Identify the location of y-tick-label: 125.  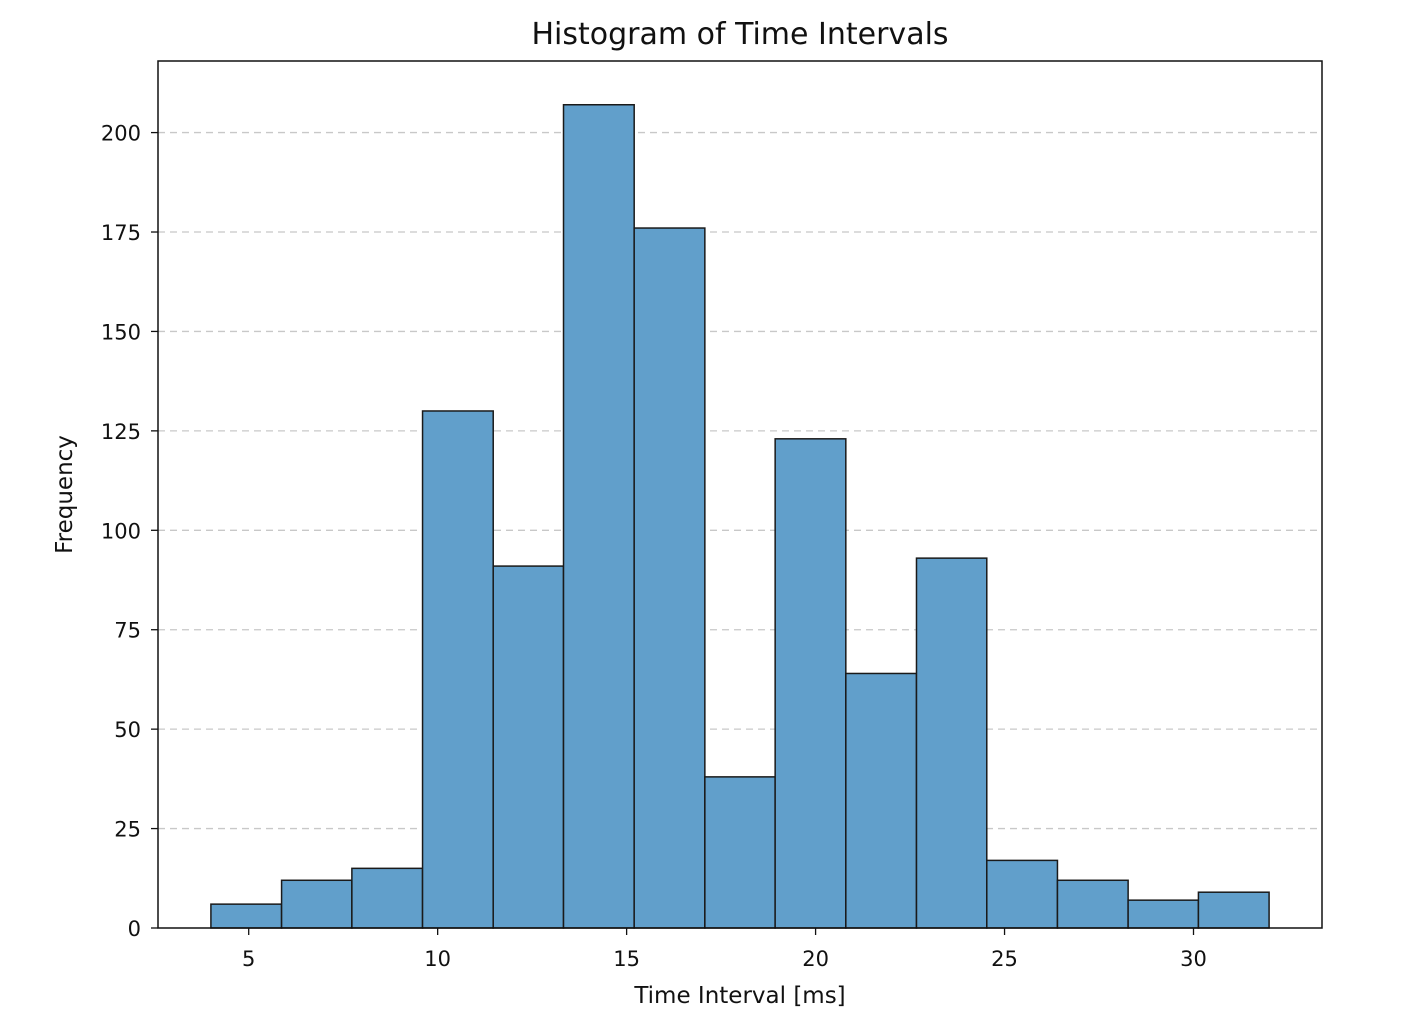
(121, 432).